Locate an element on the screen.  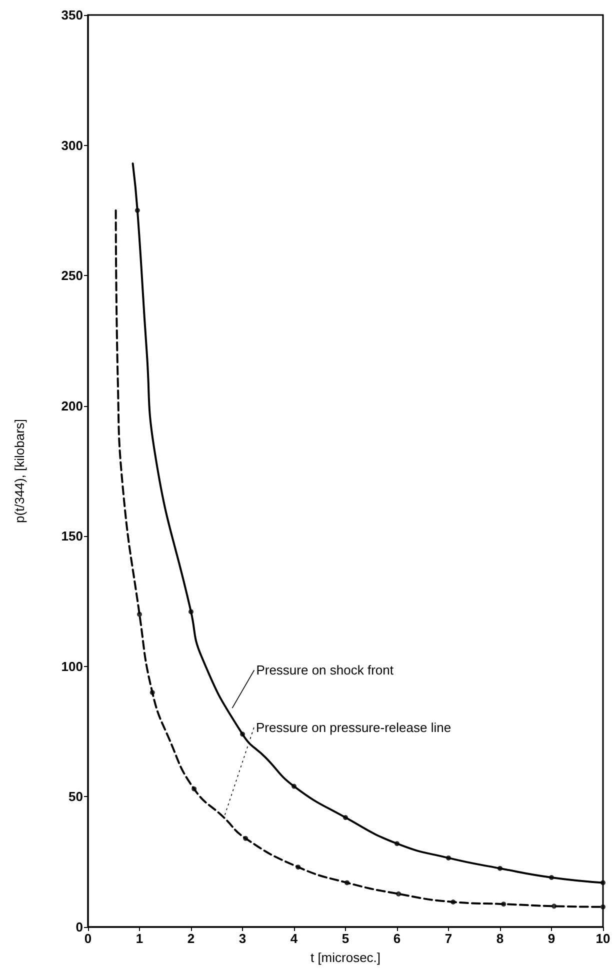
annotation: Pressure on shock front is located at coordinates (325, 670).